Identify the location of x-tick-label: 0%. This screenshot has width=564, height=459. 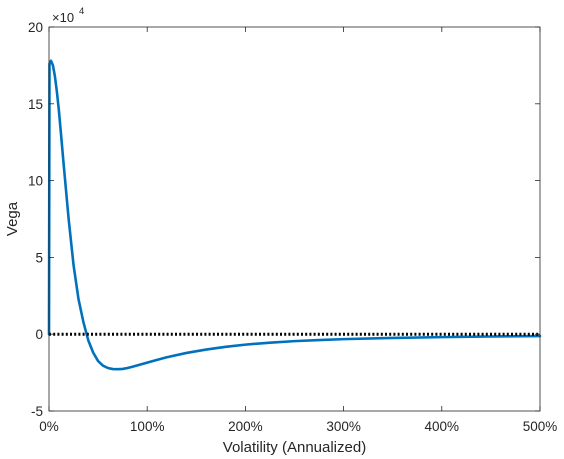
(49, 426).